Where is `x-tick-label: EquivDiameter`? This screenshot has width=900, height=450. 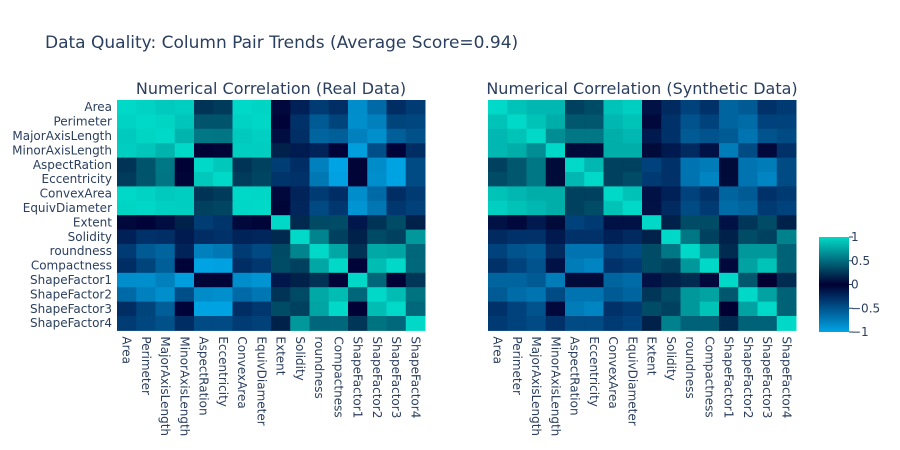
x-tick-label: EquivDiameter is located at coordinates (632, 380).